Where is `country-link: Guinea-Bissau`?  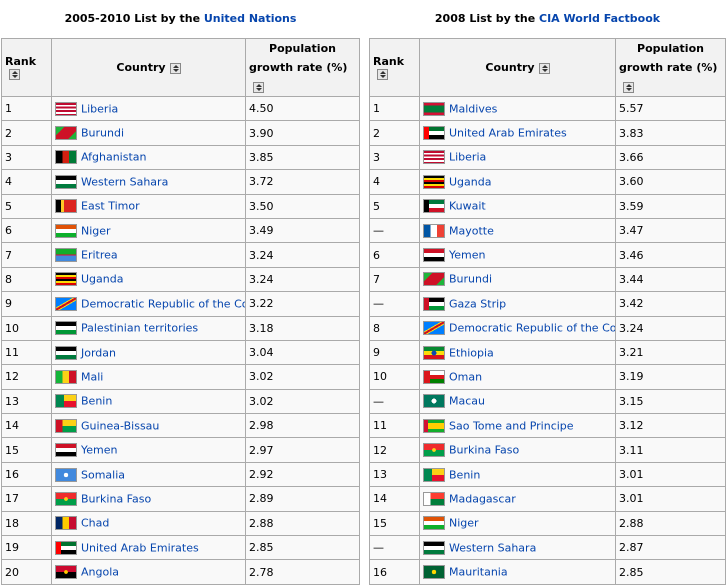 country-link: Guinea-Bissau is located at coordinates (120, 426).